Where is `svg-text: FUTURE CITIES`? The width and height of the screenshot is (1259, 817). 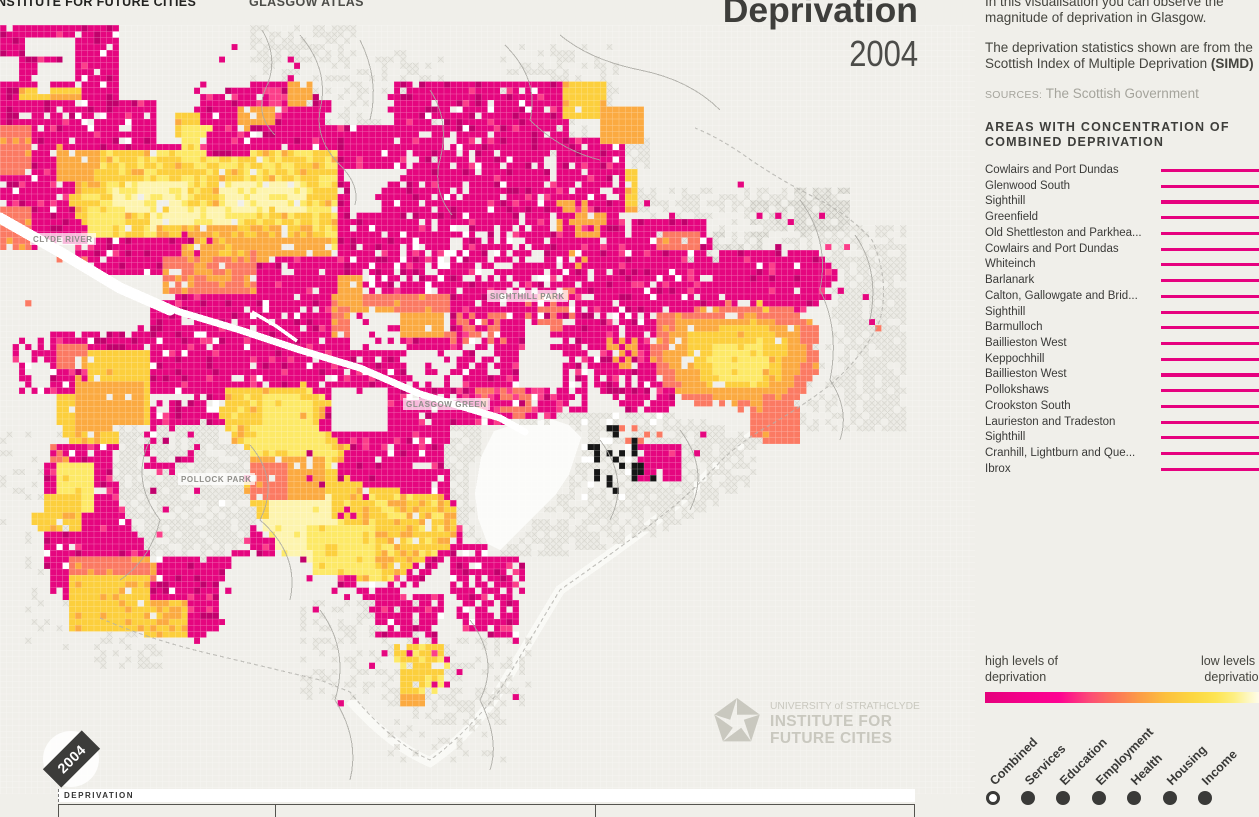 svg-text: FUTURE CITIES is located at coordinates (831, 738).